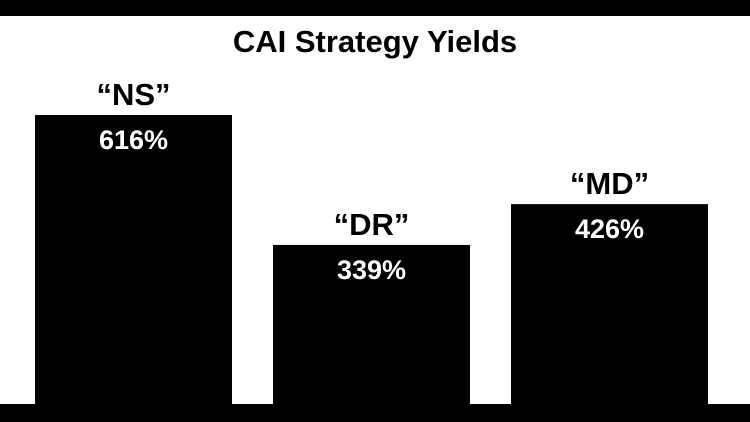  Describe the element at coordinates (609, 229) in the screenshot. I see `value-label-3: 426%` at that location.